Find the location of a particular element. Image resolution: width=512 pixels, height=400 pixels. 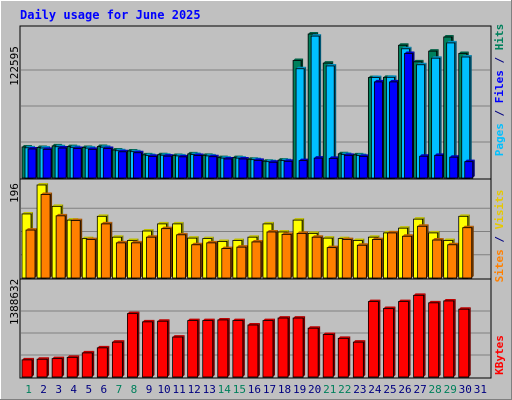

x-tick-label-day-24: 24 is located at coordinates (375, 389).